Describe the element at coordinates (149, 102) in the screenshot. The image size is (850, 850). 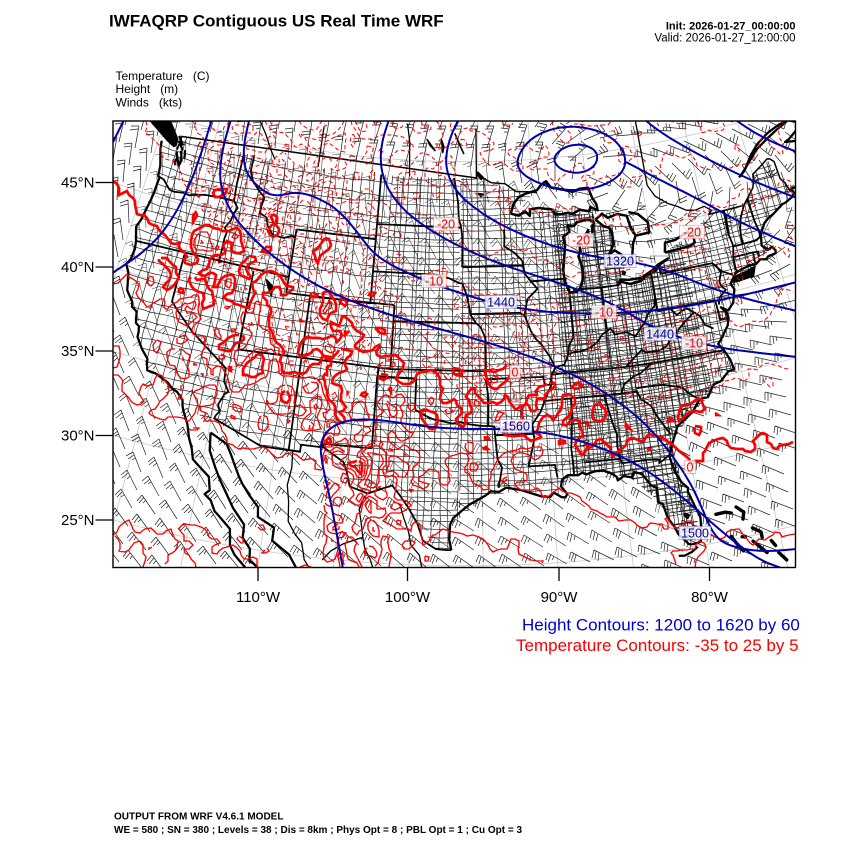
I see `svg-text: Winds (kts)` at that location.